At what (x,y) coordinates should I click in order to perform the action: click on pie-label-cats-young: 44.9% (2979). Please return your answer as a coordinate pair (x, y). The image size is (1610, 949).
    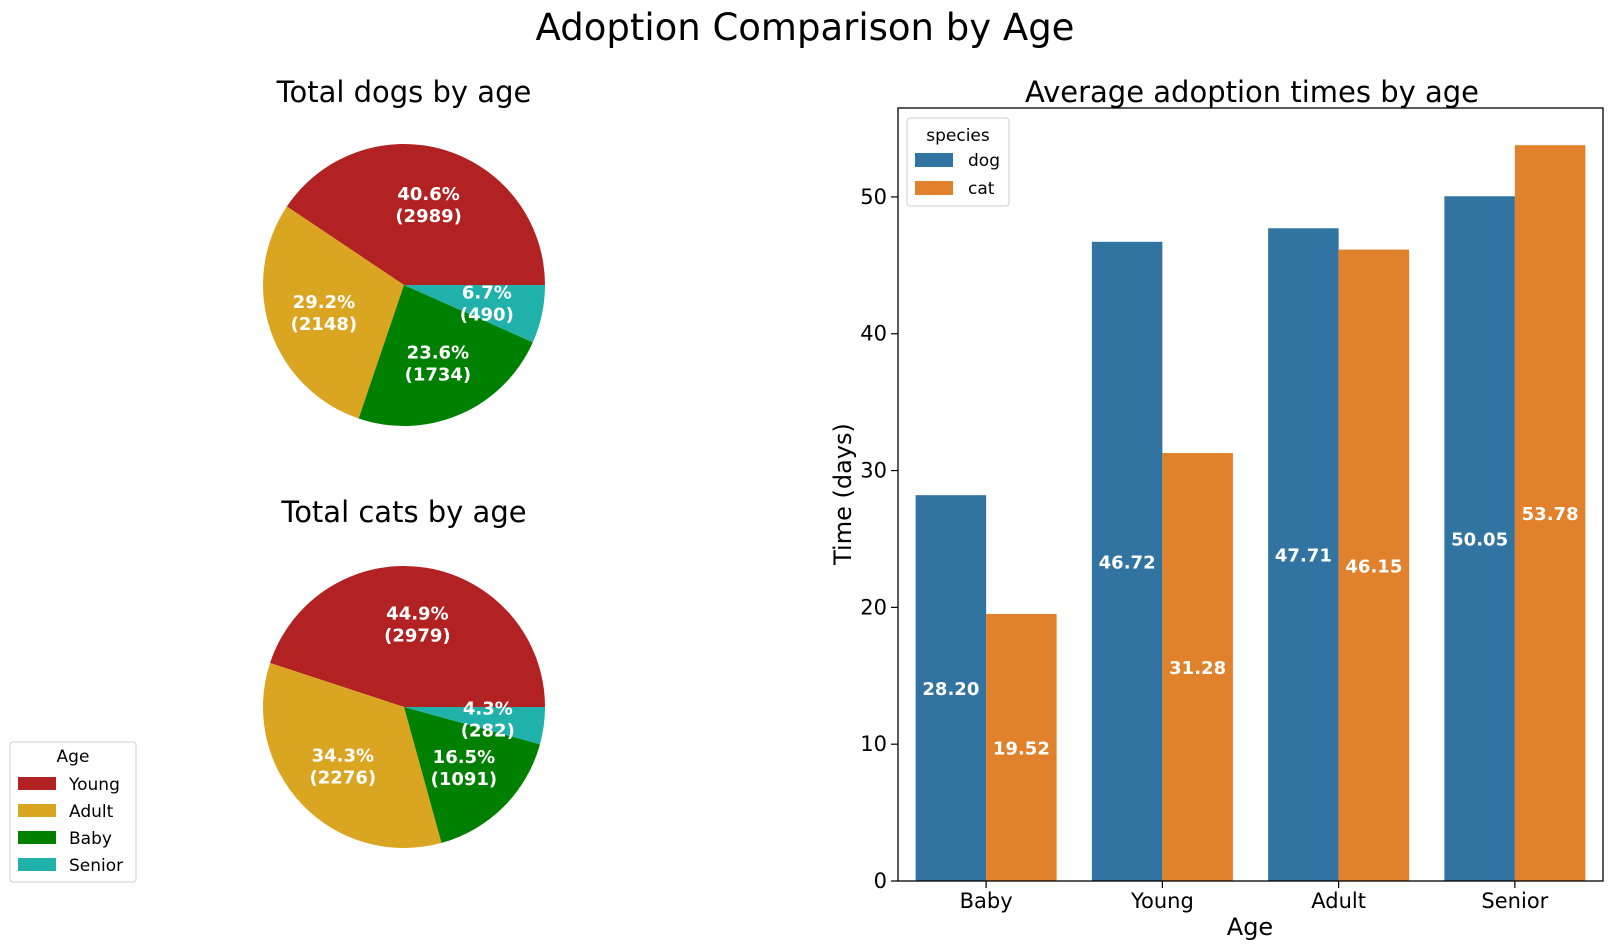
    Looking at the image, I should click on (417, 625).